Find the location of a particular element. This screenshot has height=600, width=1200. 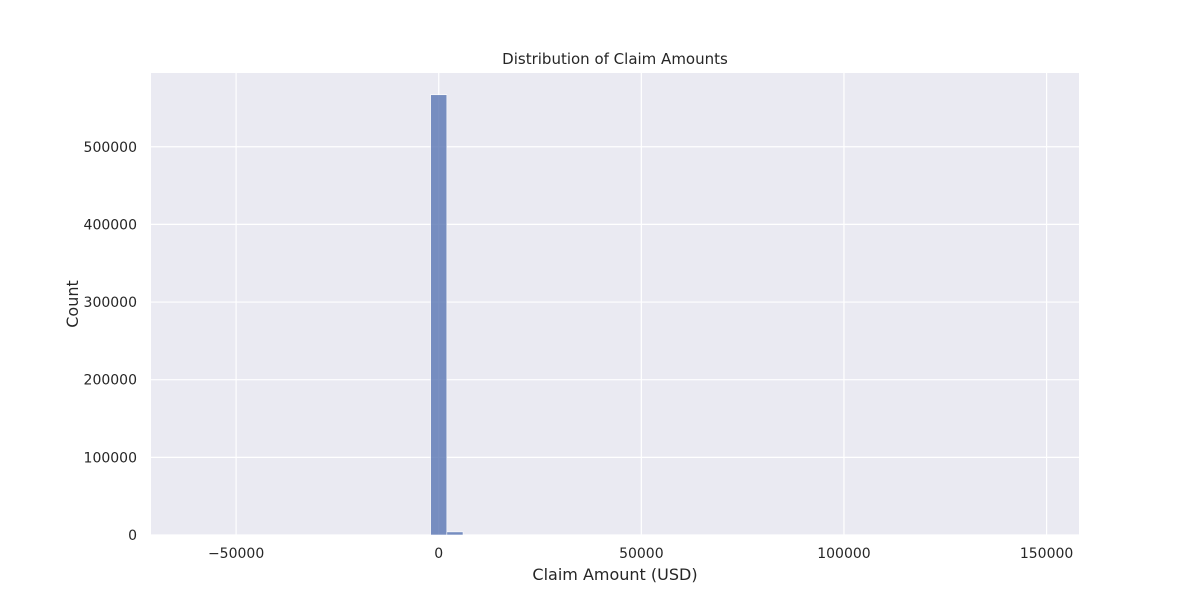

y-tick-label: 500000 is located at coordinates (110, 148).